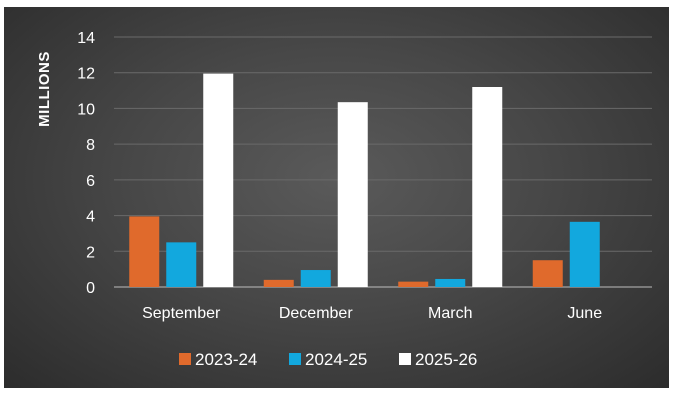  Describe the element at coordinates (352, 194) in the screenshot. I see `bar-2025-26-december` at that location.